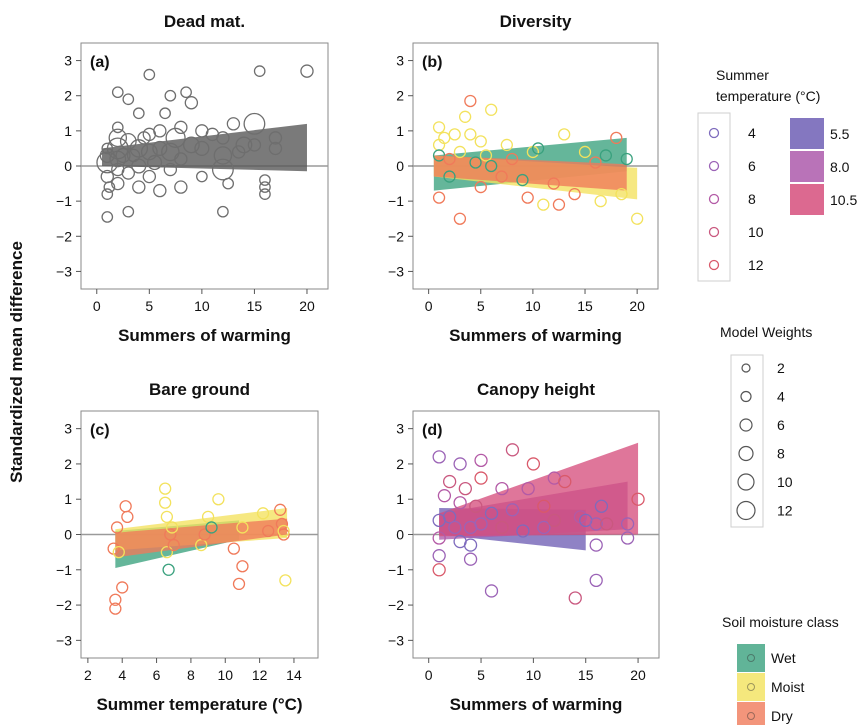 The height and width of the screenshot is (725, 867). What do you see at coordinates (742, 75) in the screenshot?
I see `legend-temperature-title-line1: Summer` at bounding box center [742, 75].